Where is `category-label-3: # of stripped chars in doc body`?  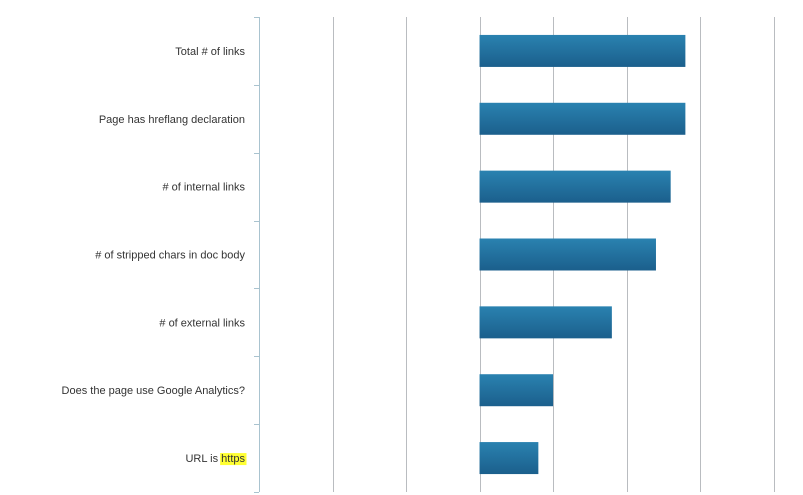 category-label-3: # of stripped chars in doc body is located at coordinates (170, 256).